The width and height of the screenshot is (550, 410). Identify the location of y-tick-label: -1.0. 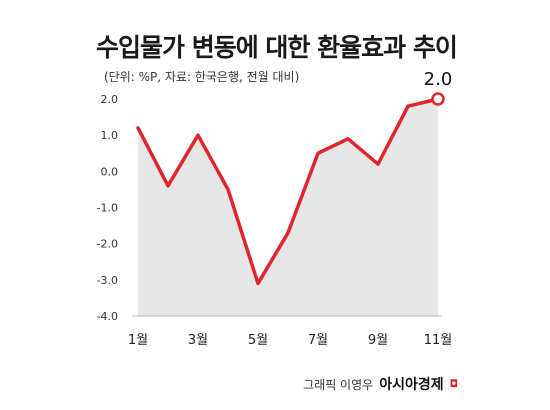
(107, 208).